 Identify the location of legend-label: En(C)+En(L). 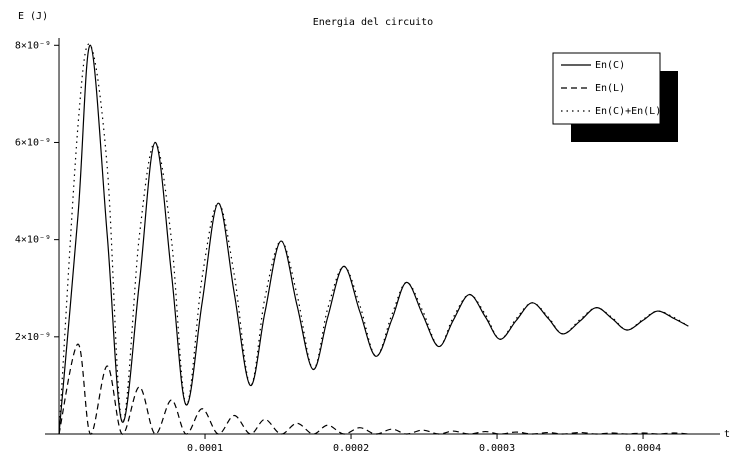
(628, 111).